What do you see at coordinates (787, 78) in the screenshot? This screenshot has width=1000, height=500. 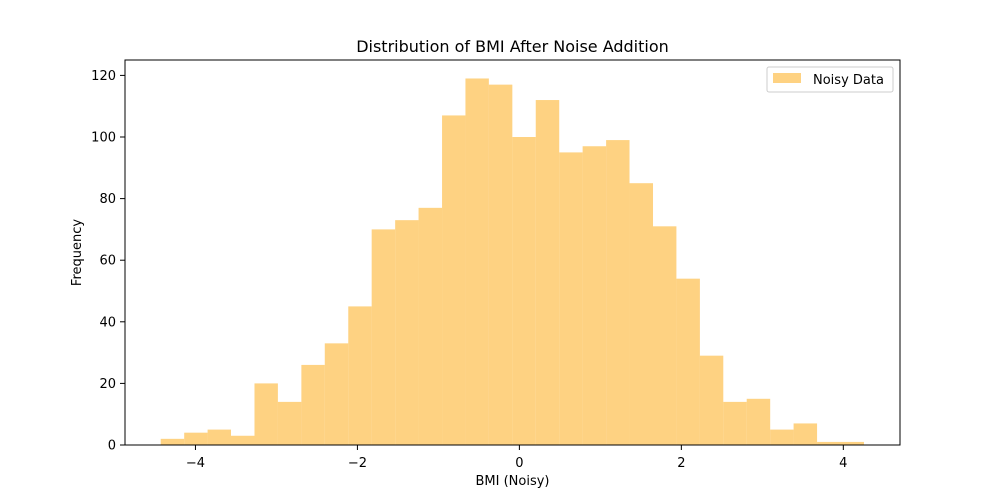 I see `legend-swatch` at bounding box center [787, 78].